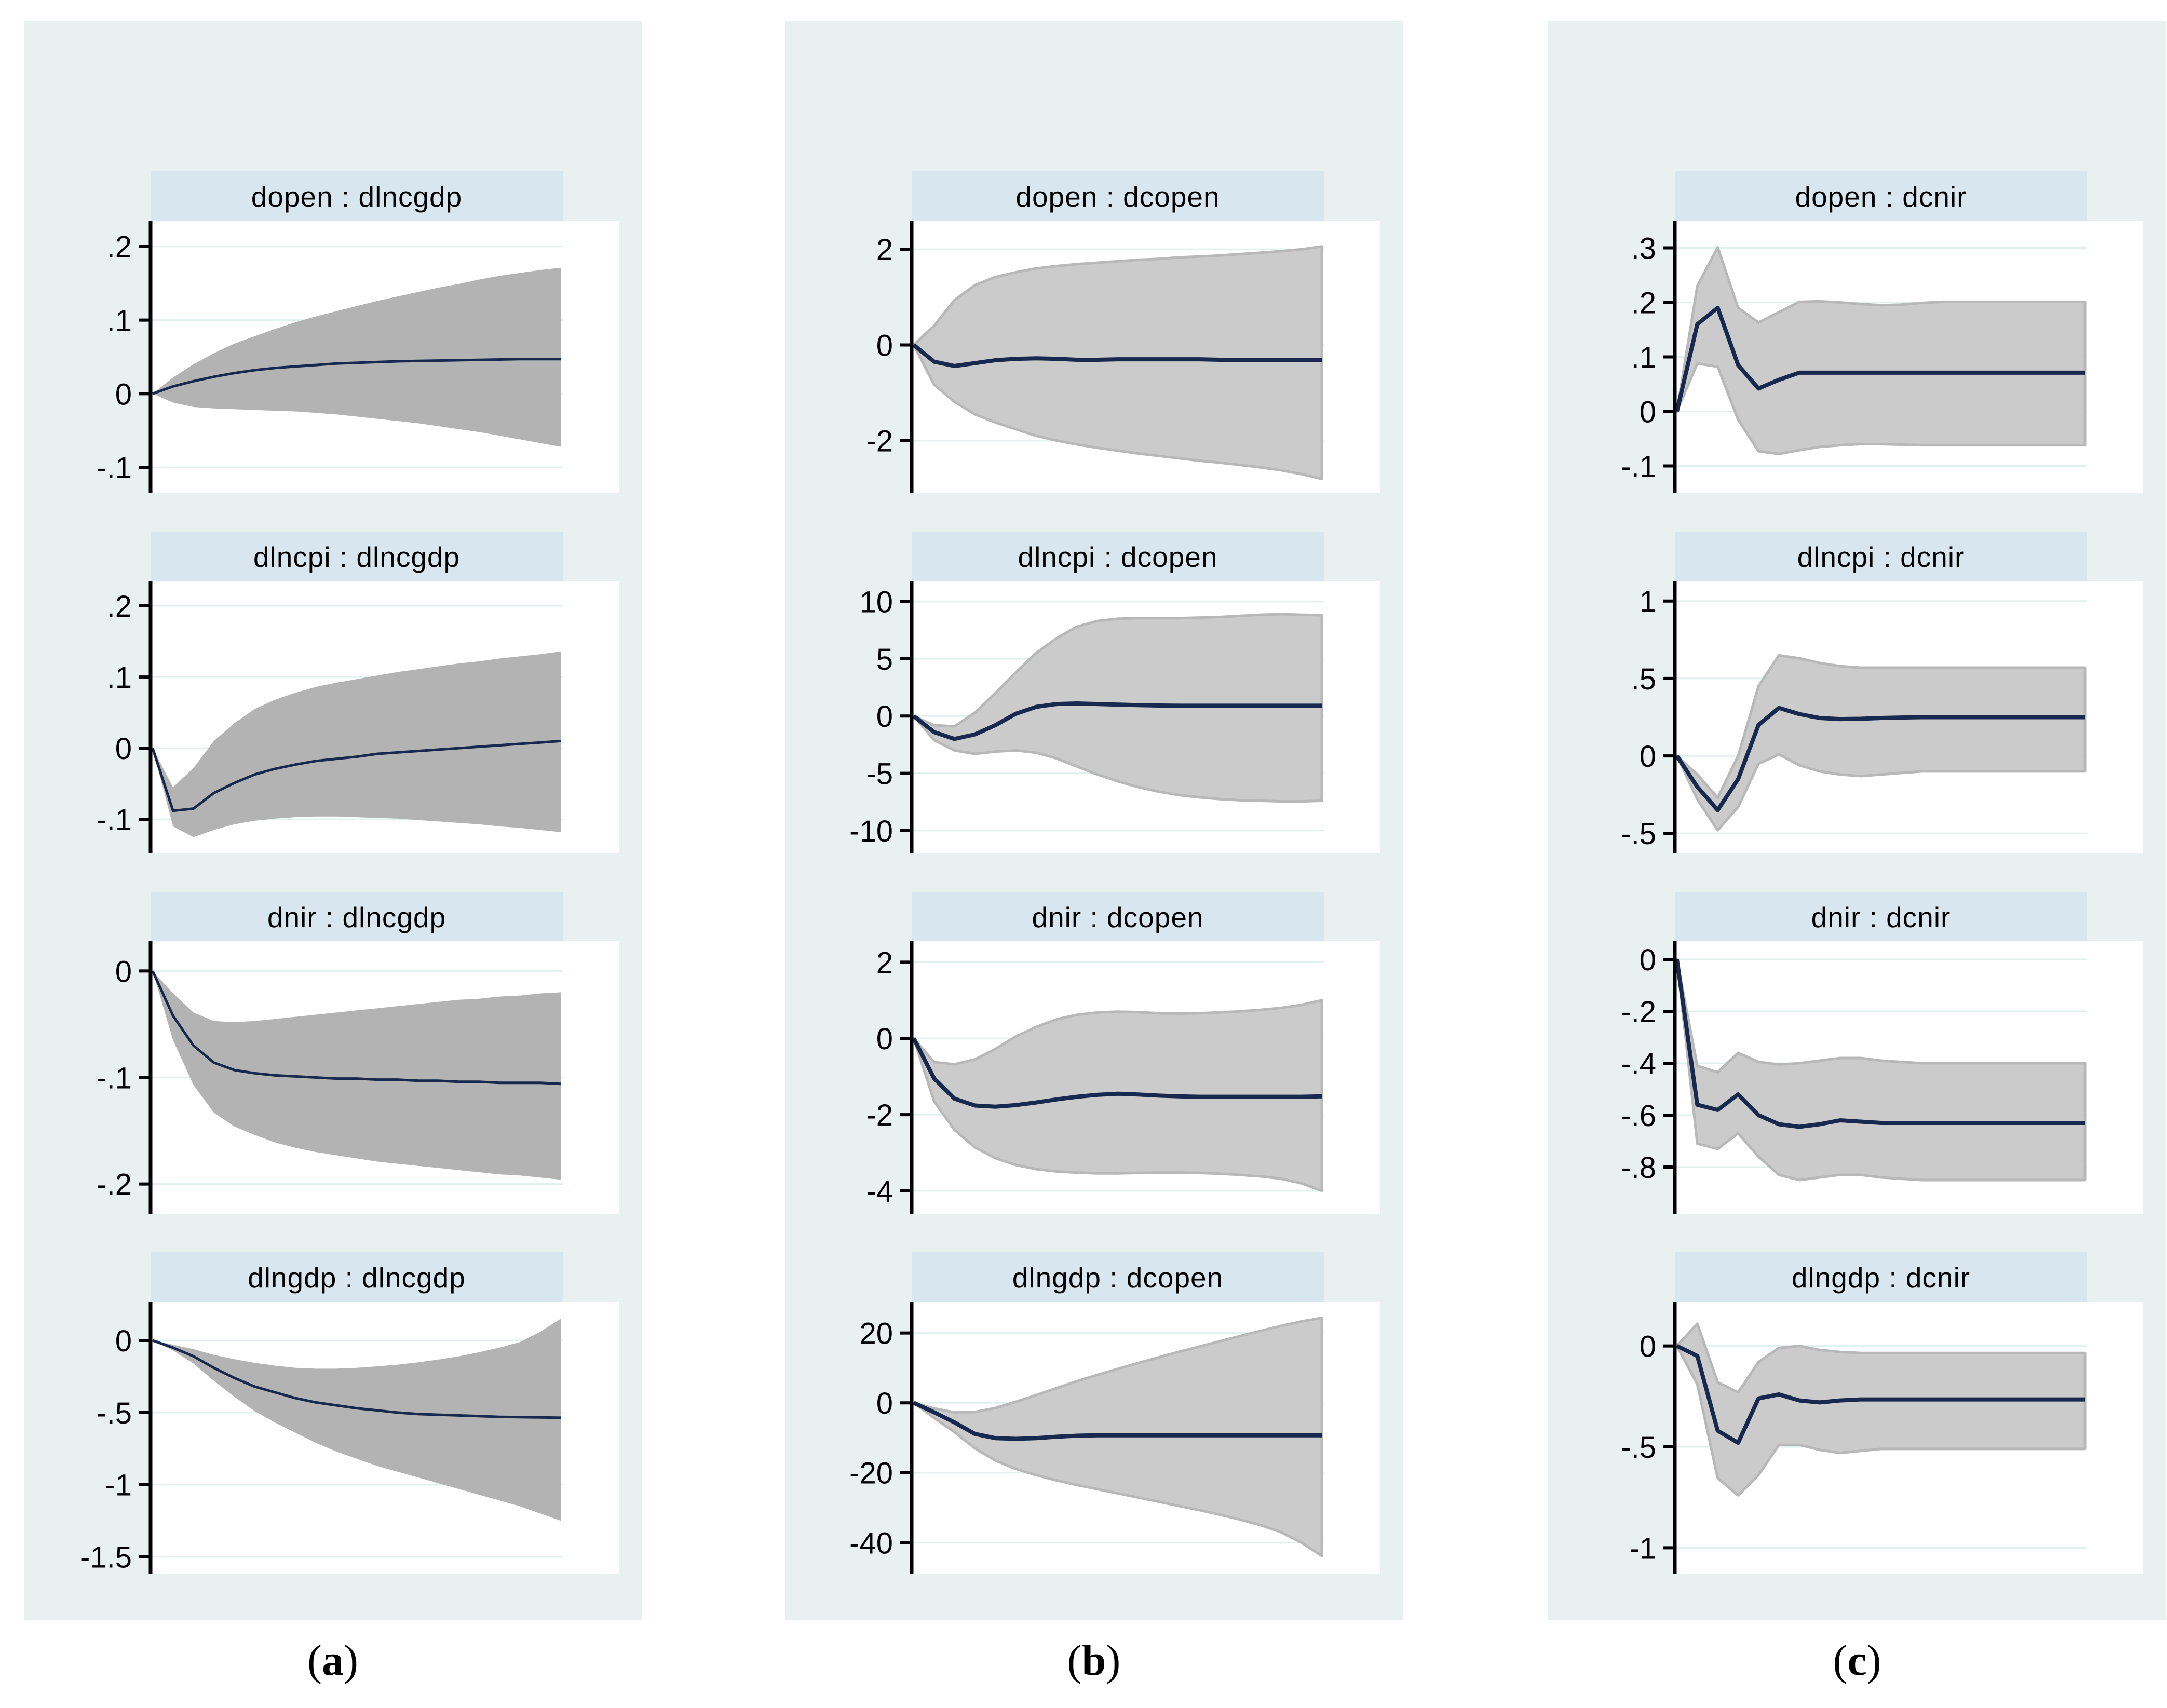 This screenshot has height=1708, width=2167. Describe the element at coordinates (880, 774) in the screenshot. I see `y-tick-label: -5` at that location.